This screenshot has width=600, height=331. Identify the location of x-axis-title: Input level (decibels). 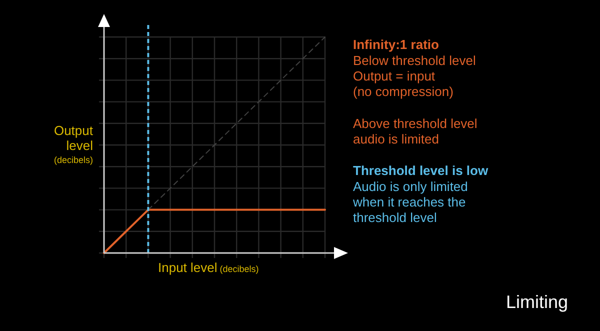
(208, 267).